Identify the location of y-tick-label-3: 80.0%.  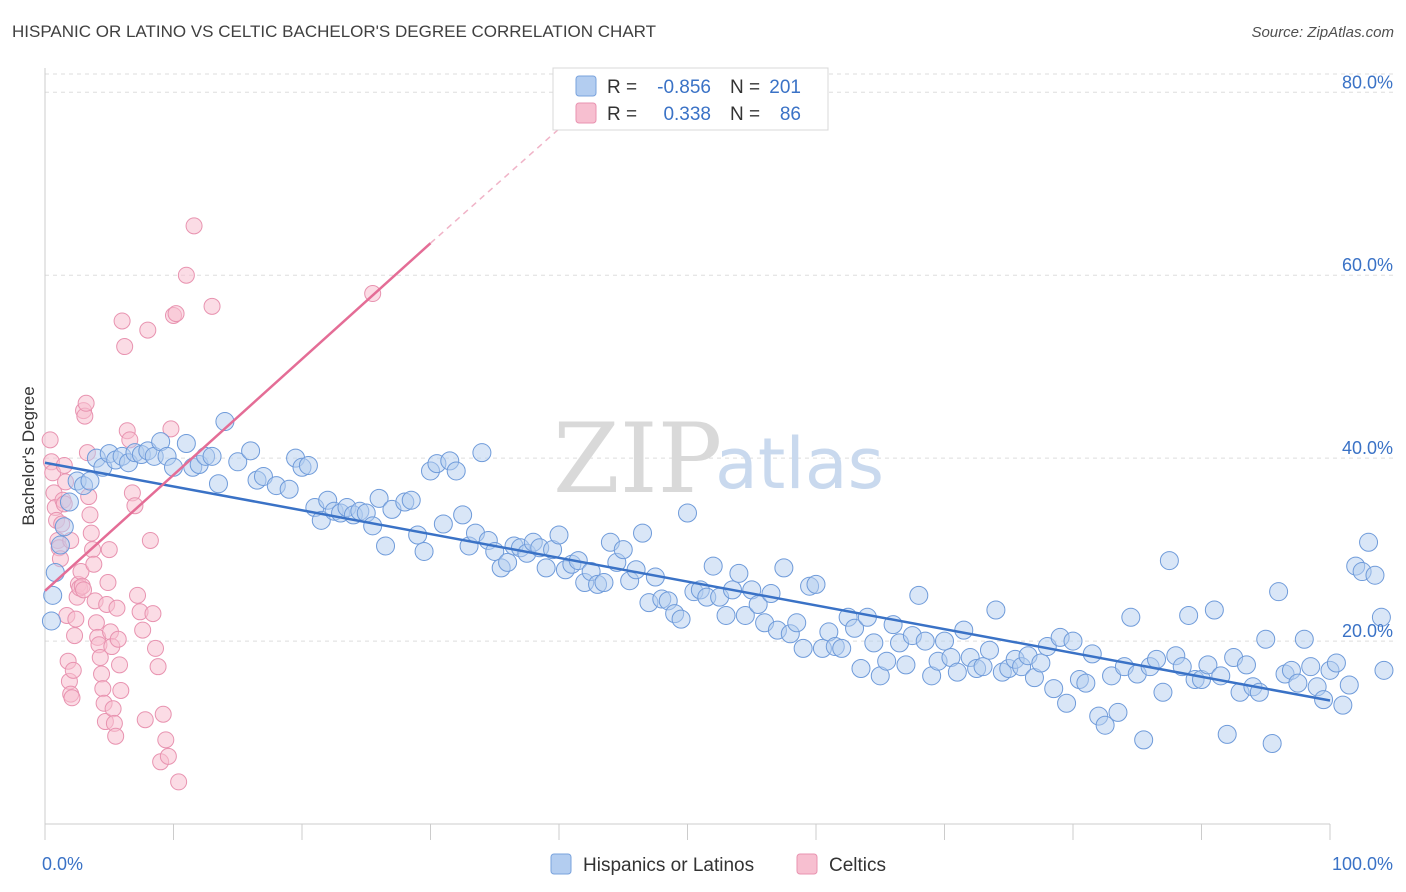
(1367, 82).